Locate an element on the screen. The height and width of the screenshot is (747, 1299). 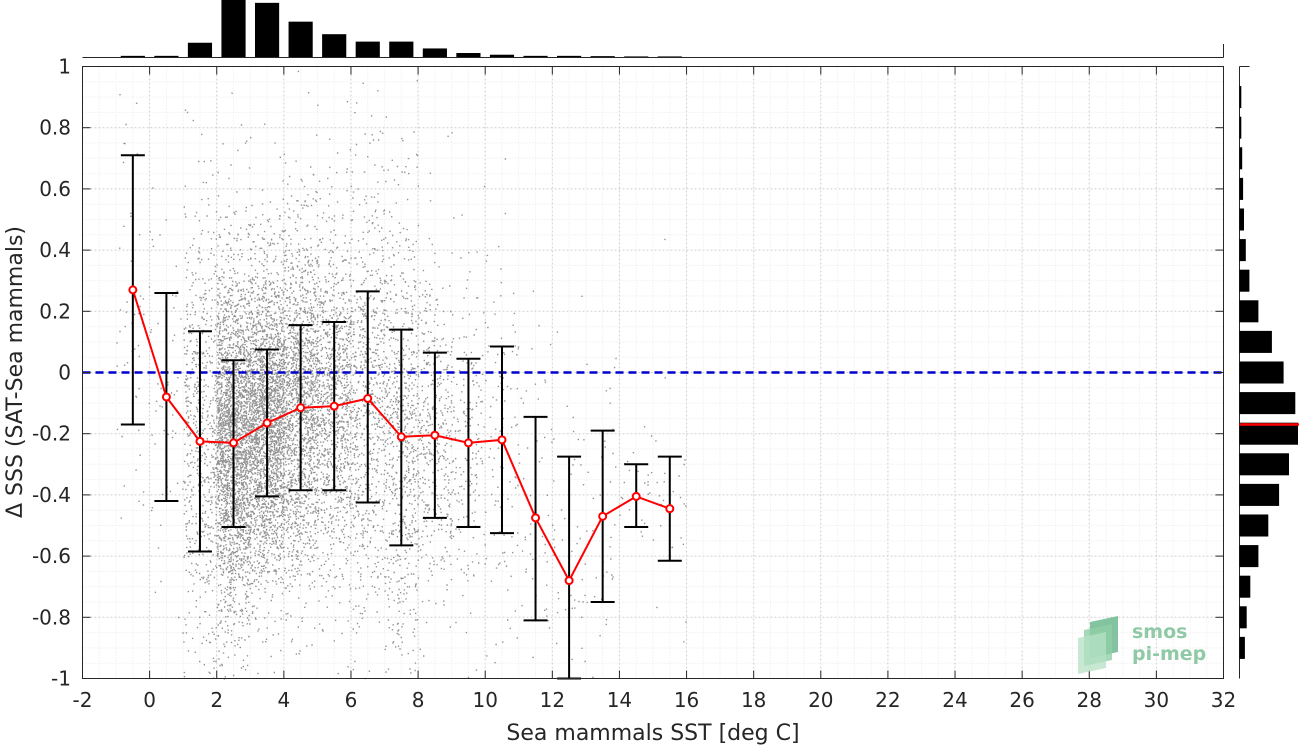
y-axis-title: Δ SSS (SAT-Sea mammals) is located at coordinates (15, 372).